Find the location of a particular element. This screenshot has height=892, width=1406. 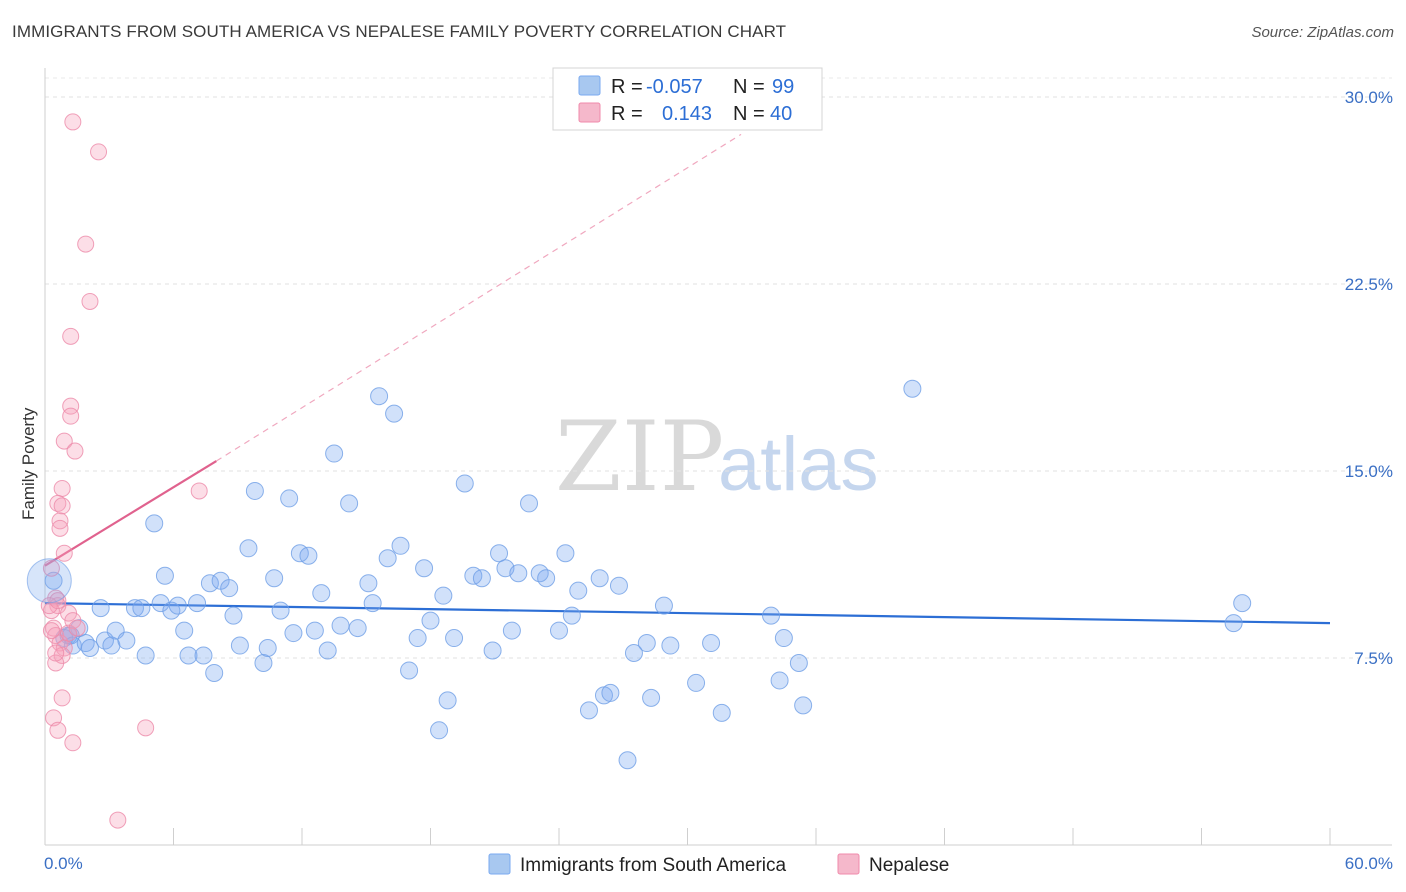

y-tick-label-2: 22.5% is located at coordinates (1369, 284).